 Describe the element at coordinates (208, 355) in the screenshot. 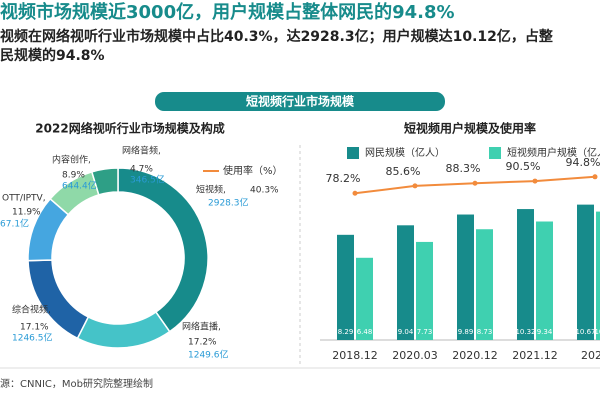

I see `slice-amount: 1249.6亿` at that location.